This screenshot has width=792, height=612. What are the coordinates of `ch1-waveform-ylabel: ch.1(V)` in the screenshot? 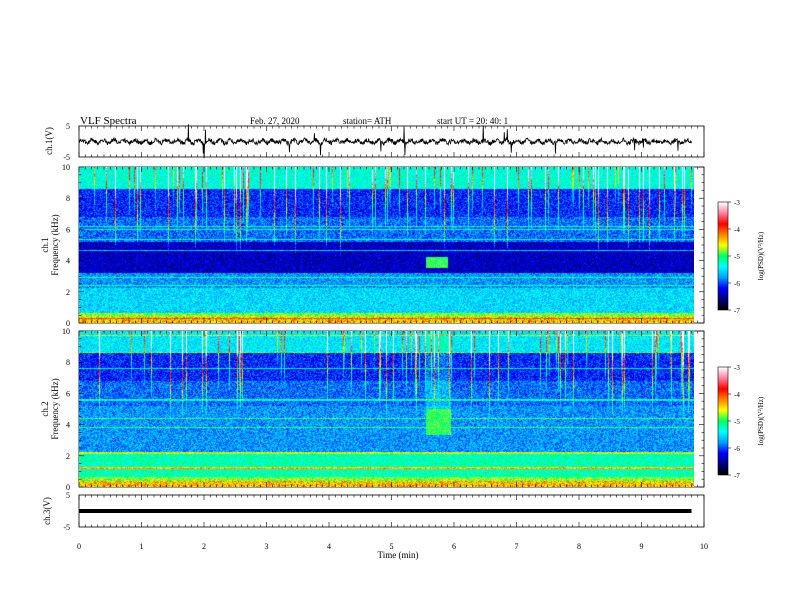 It's located at (49, 141).